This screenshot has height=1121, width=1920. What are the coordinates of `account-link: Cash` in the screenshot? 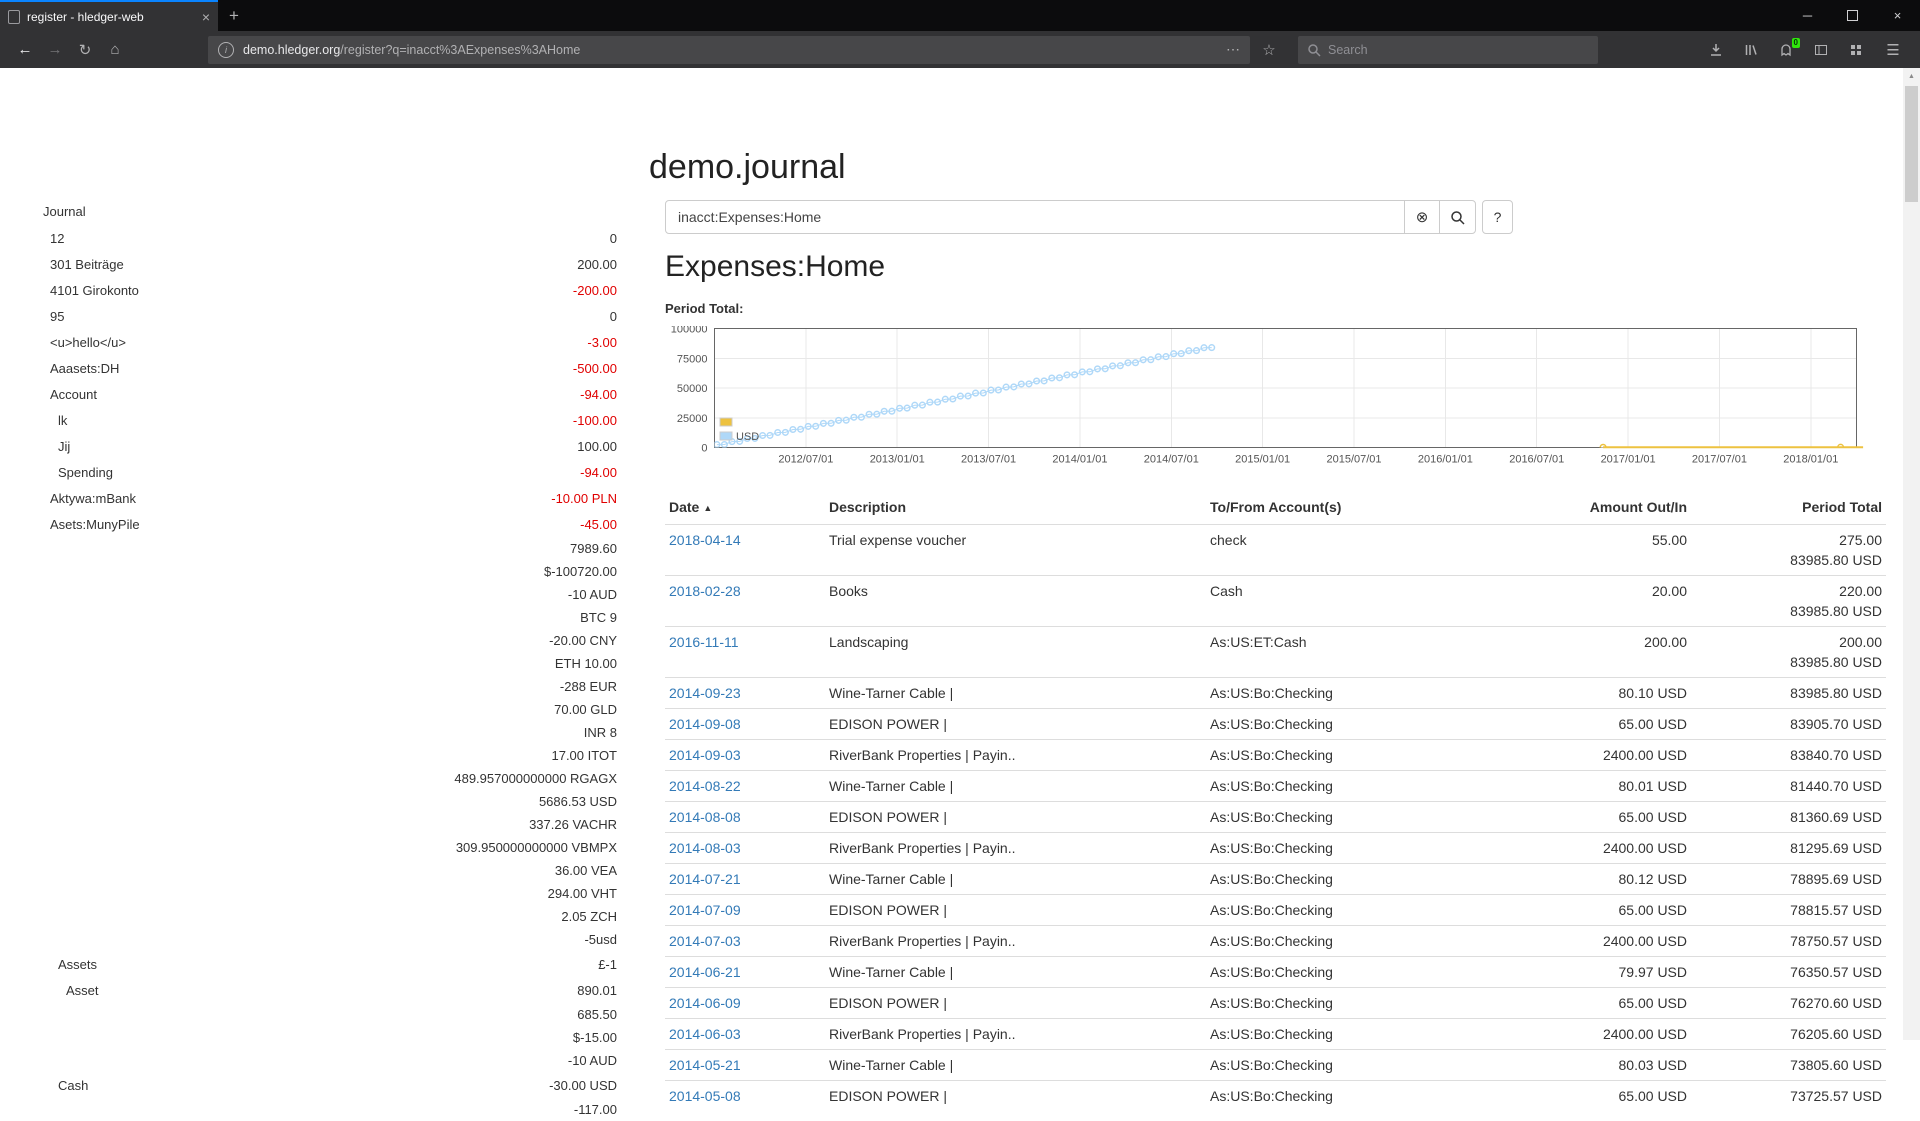 It's located at (73, 1085).